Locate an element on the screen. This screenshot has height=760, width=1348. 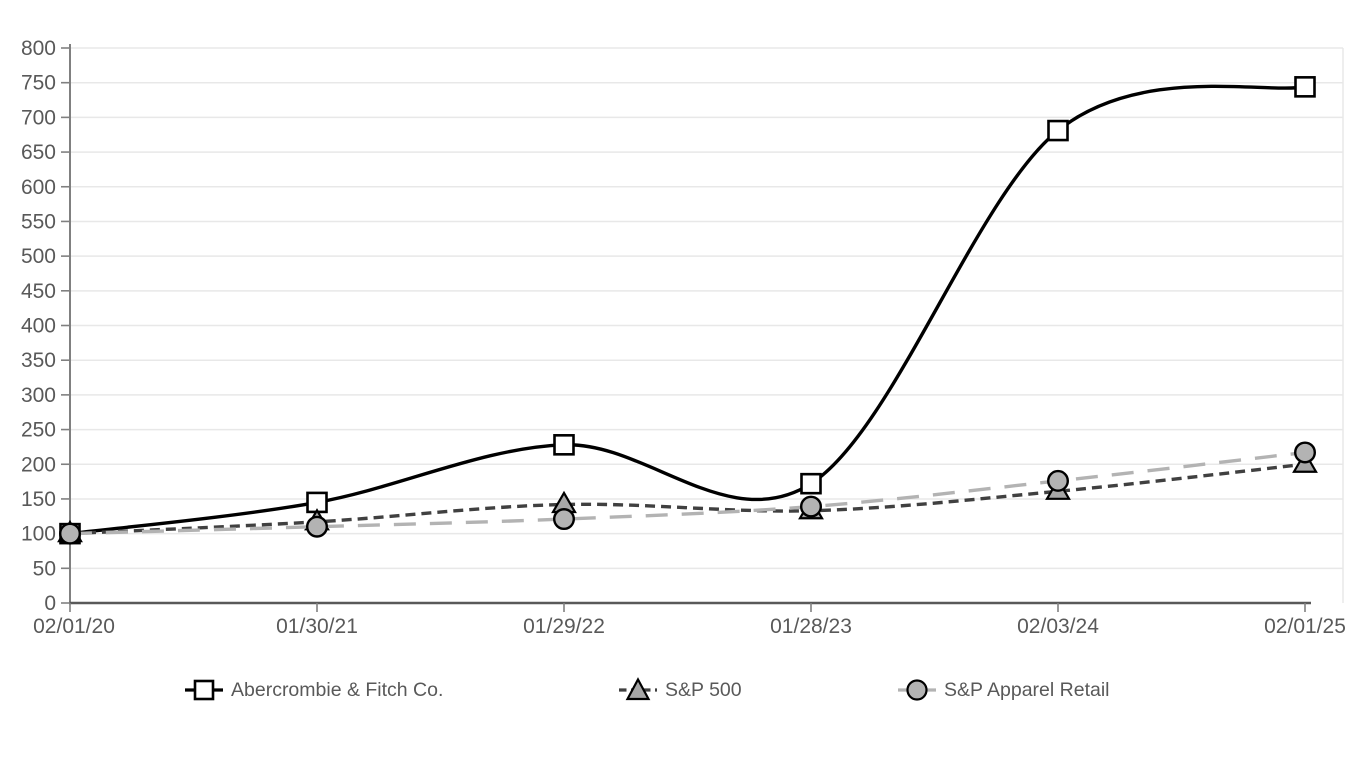
y-tick-label: 700 is located at coordinates (38, 117).